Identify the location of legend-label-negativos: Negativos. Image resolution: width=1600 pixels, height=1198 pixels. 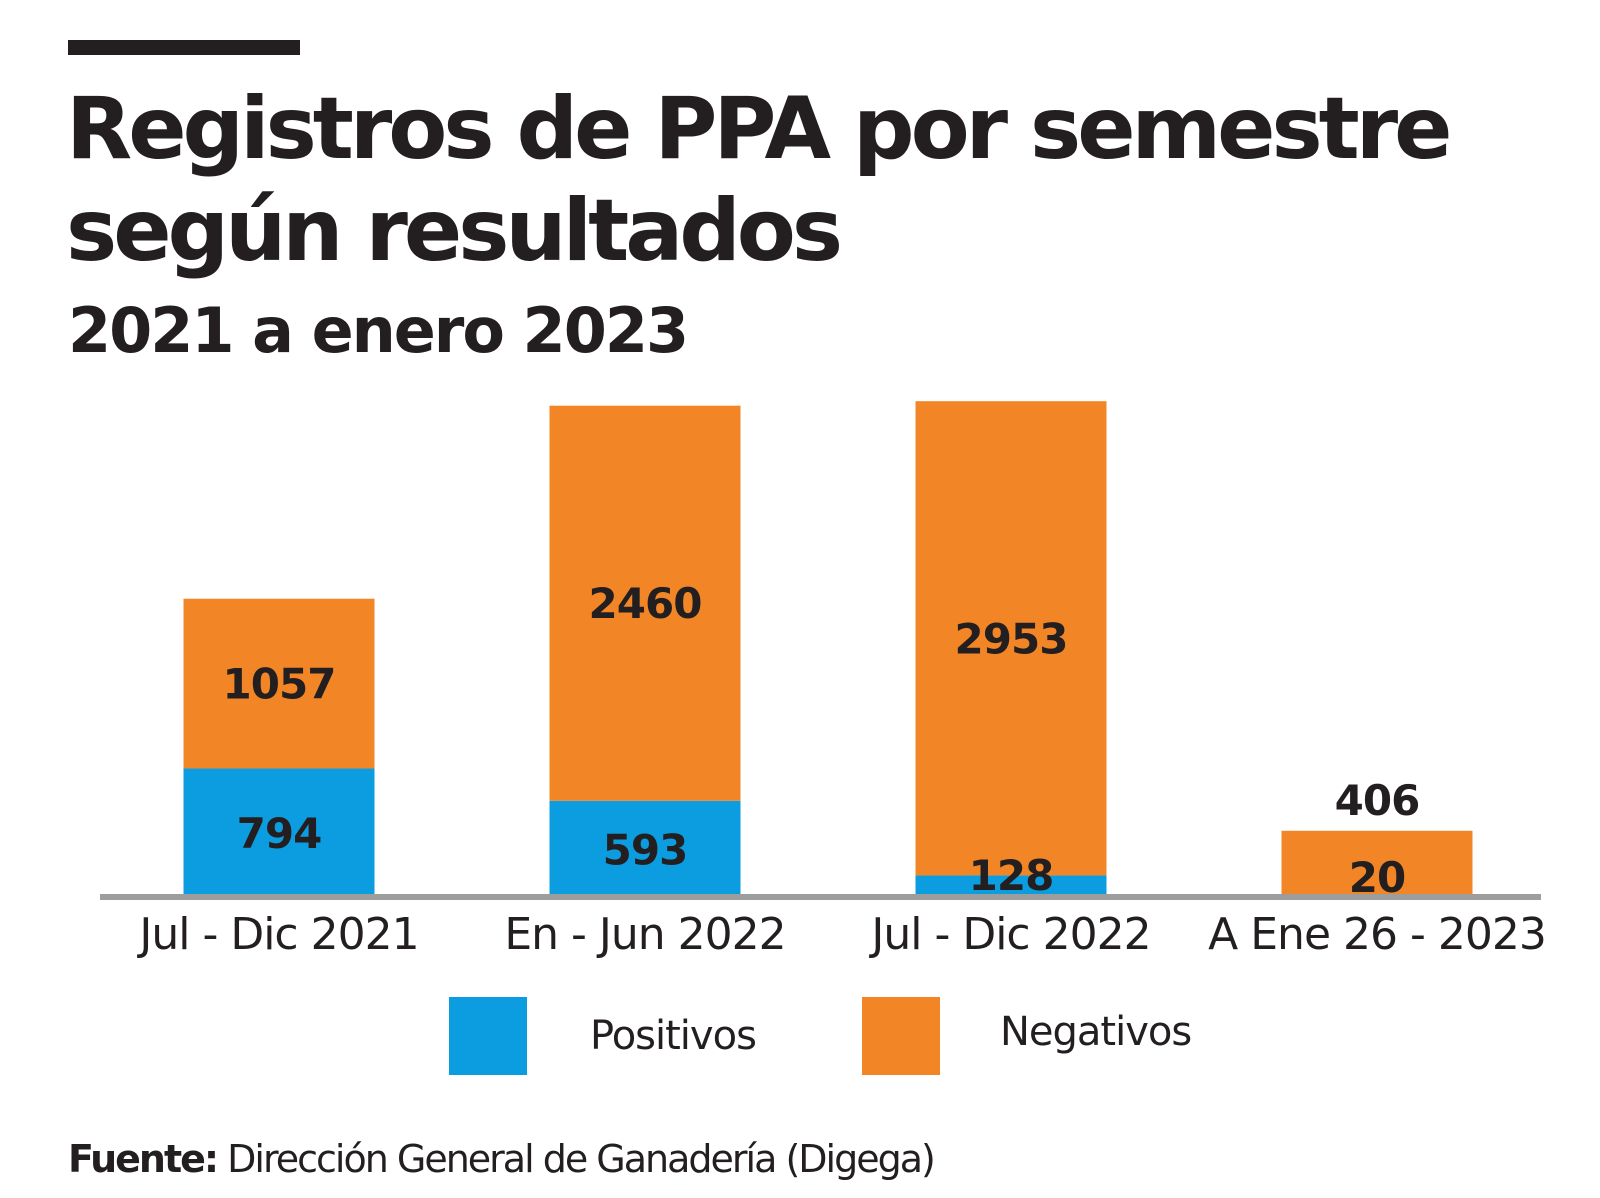
(1096, 1032).